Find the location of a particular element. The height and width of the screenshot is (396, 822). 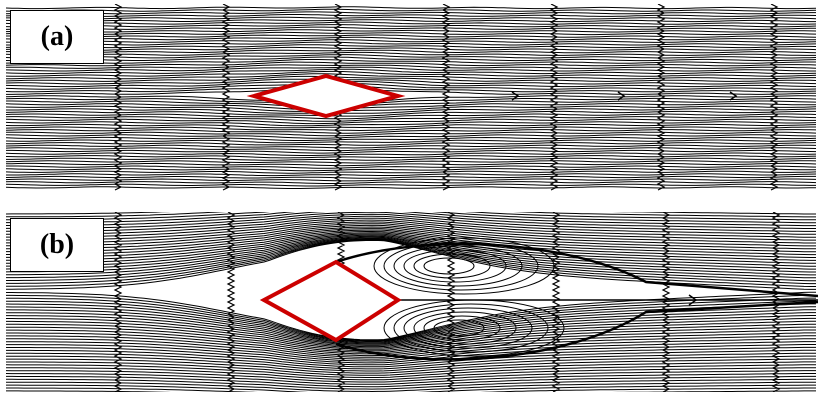

shear-layer-lower is located at coordinates (576, 330).